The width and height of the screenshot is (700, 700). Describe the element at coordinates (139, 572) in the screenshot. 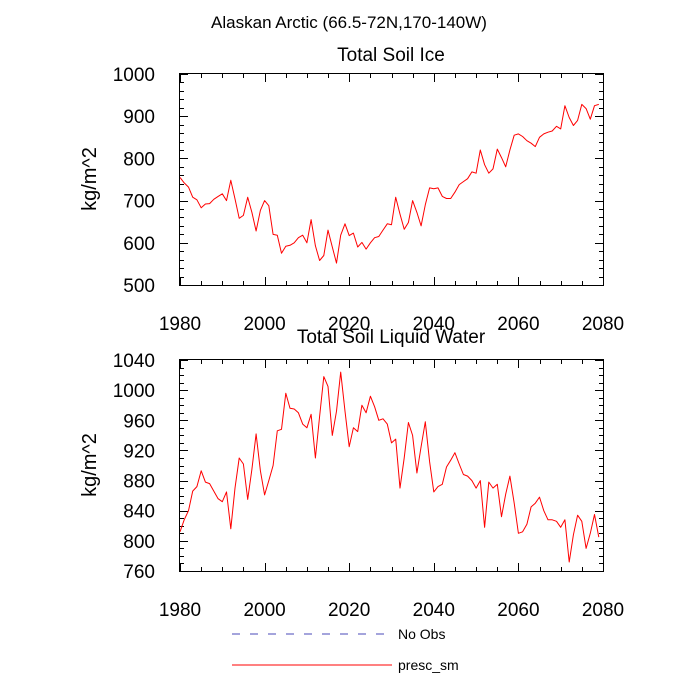

I see `y-tick-label: 760` at that location.